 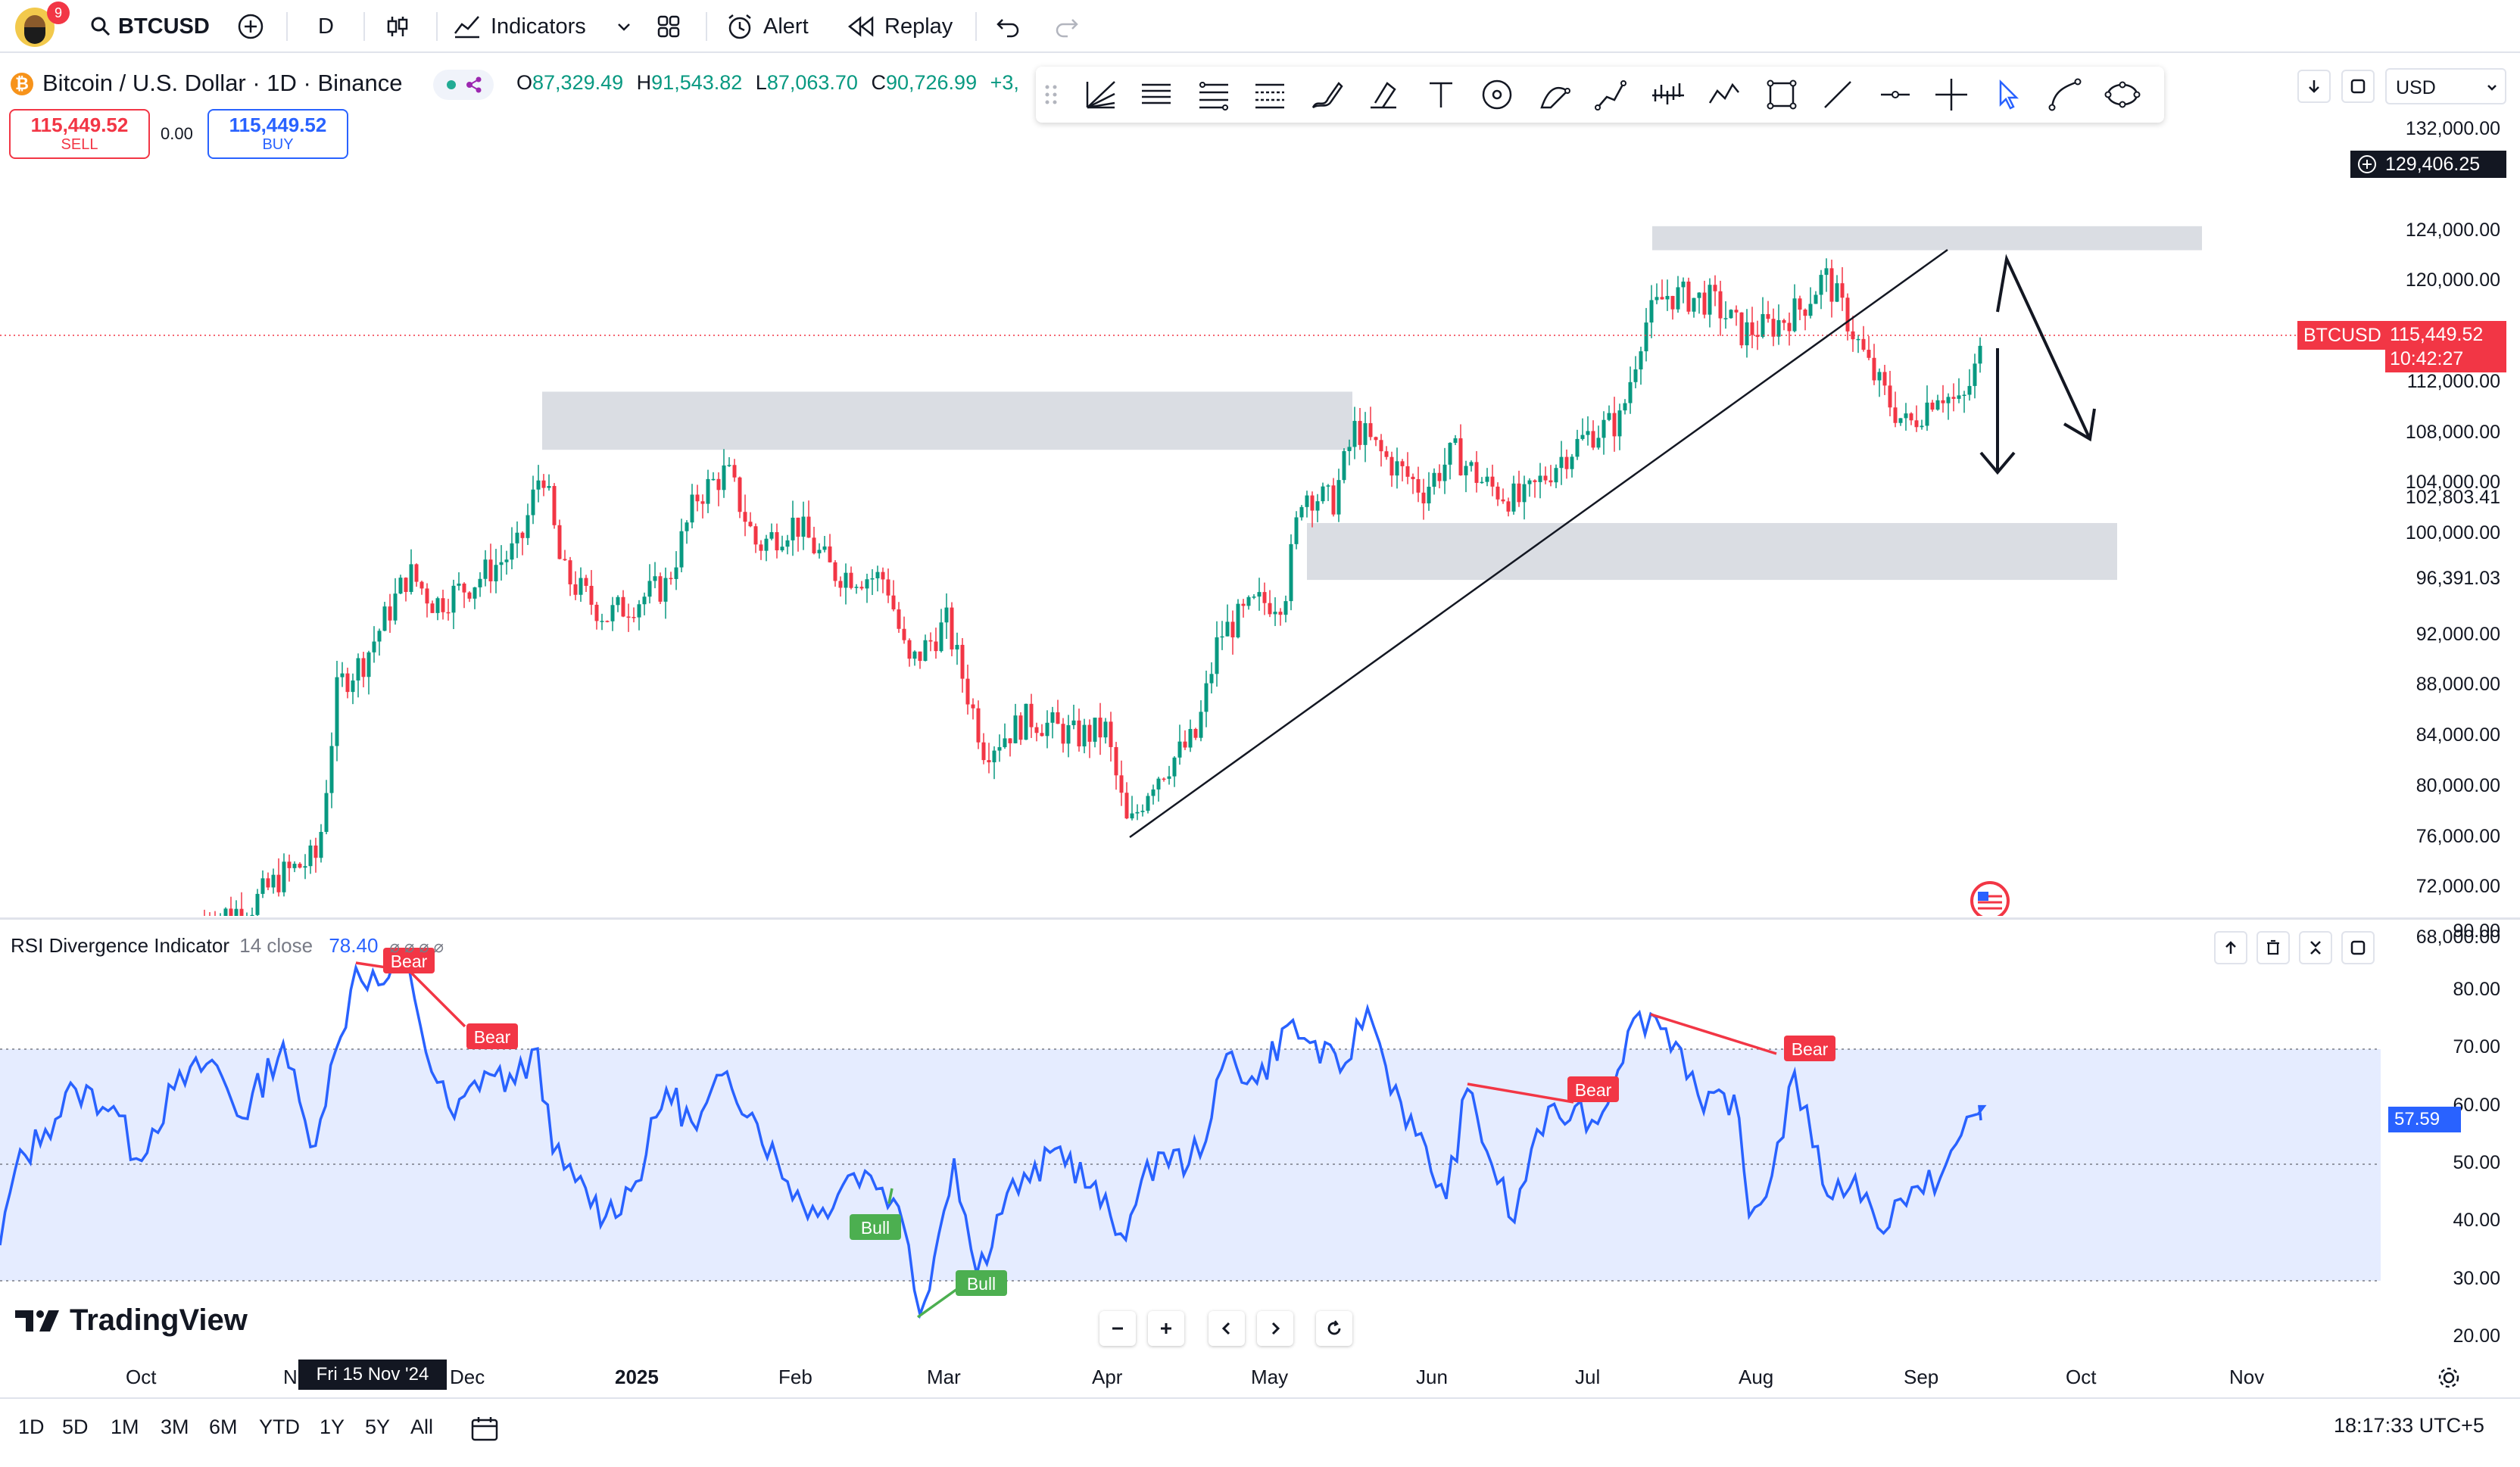 What do you see at coordinates (1951, 95) in the screenshot?
I see `crosshair-icon` at bounding box center [1951, 95].